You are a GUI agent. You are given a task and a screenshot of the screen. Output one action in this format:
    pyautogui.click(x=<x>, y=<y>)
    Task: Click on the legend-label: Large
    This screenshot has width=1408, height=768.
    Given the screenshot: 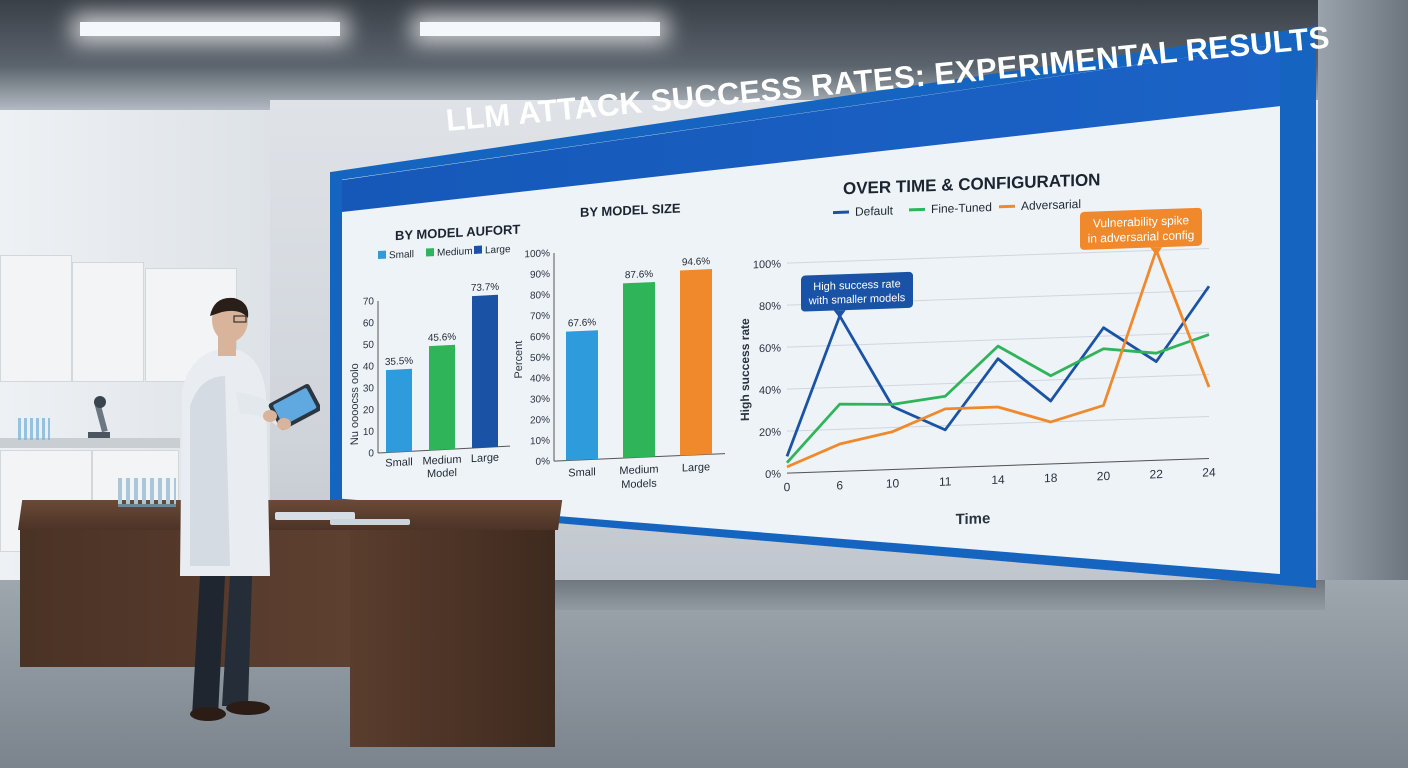 What is the action you would take?
    pyautogui.click(x=498, y=250)
    